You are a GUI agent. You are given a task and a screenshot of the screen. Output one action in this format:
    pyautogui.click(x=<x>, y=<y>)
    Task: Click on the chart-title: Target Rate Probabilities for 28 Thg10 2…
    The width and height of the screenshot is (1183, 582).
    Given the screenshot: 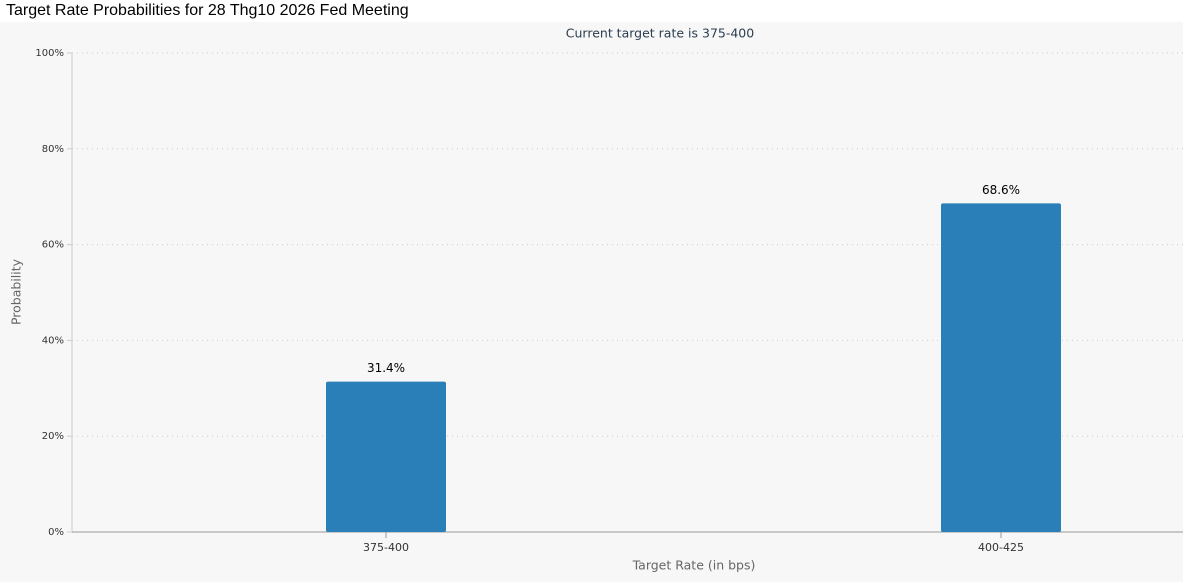 What is the action you would take?
    pyautogui.click(x=207, y=10)
    